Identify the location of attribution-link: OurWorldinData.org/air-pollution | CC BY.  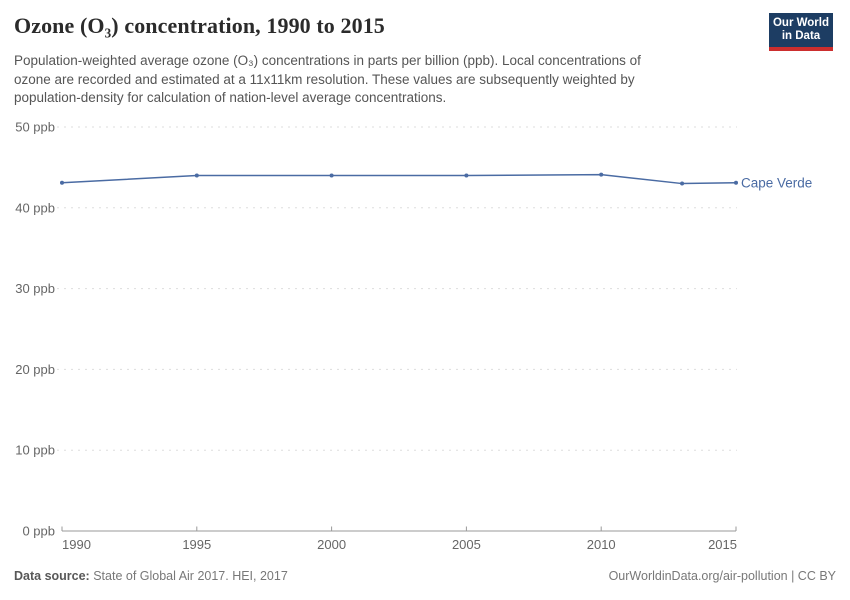
(722, 576).